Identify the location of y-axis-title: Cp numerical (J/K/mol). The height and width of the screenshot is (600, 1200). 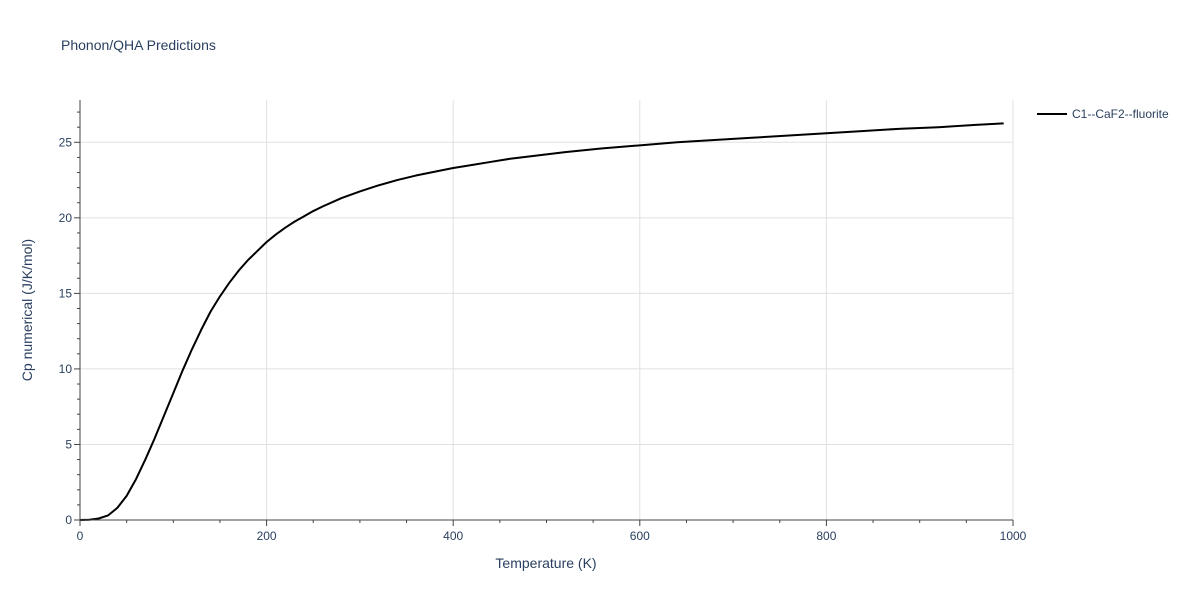
(27, 310).